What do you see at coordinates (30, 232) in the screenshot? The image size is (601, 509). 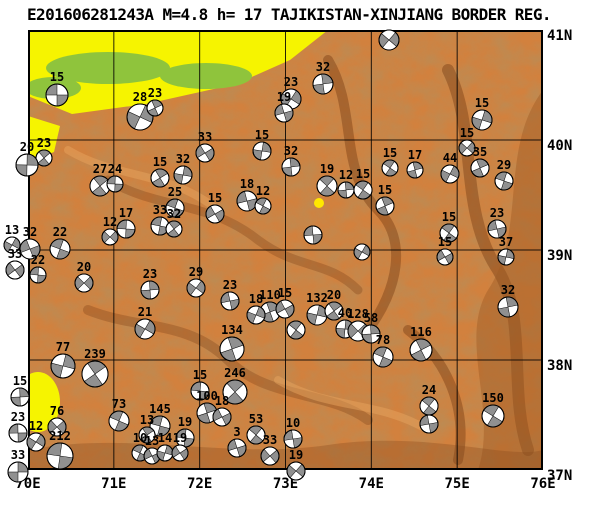 I see `beachball-depth-label: 32` at bounding box center [30, 232].